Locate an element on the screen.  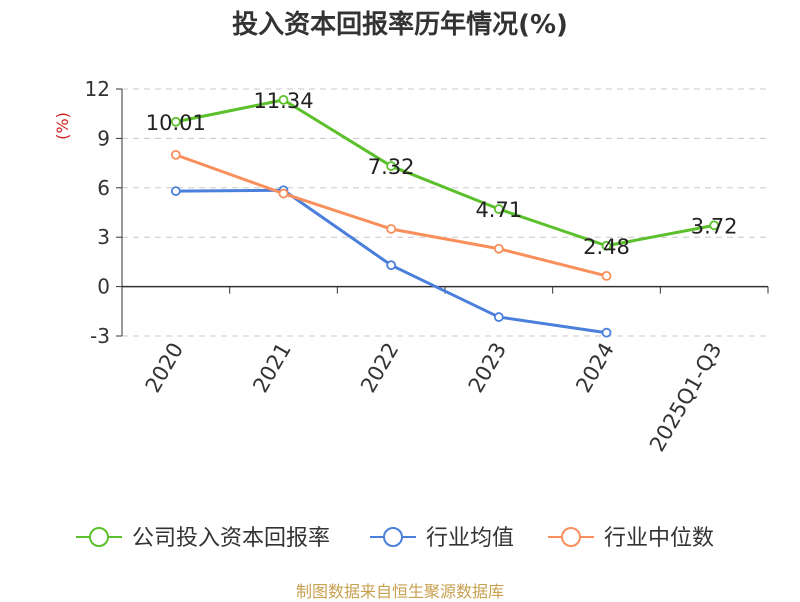
data-label: 2.48 is located at coordinates (606, 247).